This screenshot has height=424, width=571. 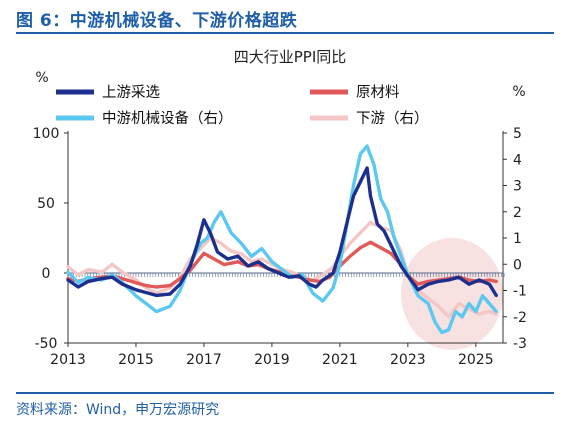 What do you see at coordinates (476, 360) in the screenshot?
I see `x-tick-label: 2025` at bounding box center [476, 360].